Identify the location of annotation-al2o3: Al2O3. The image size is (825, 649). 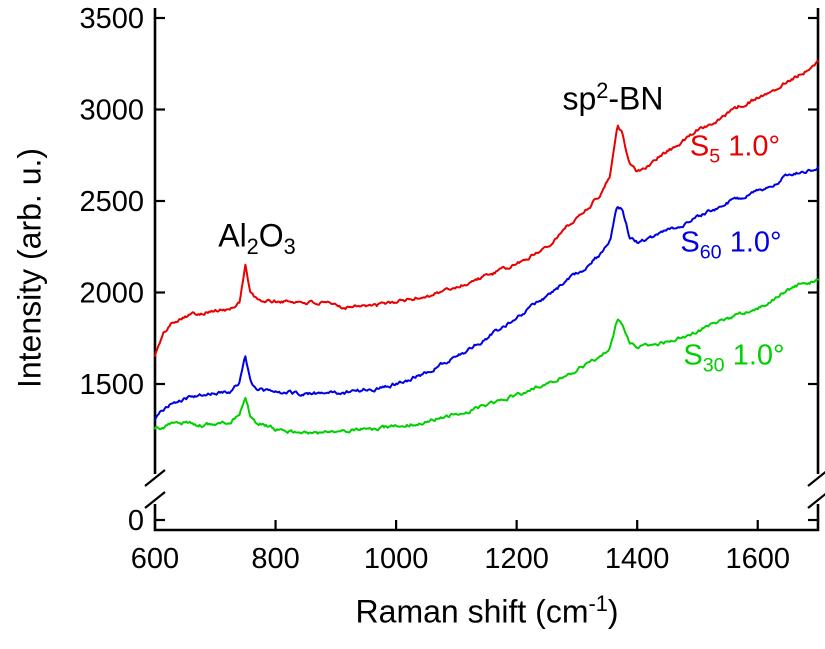
(257, 237).